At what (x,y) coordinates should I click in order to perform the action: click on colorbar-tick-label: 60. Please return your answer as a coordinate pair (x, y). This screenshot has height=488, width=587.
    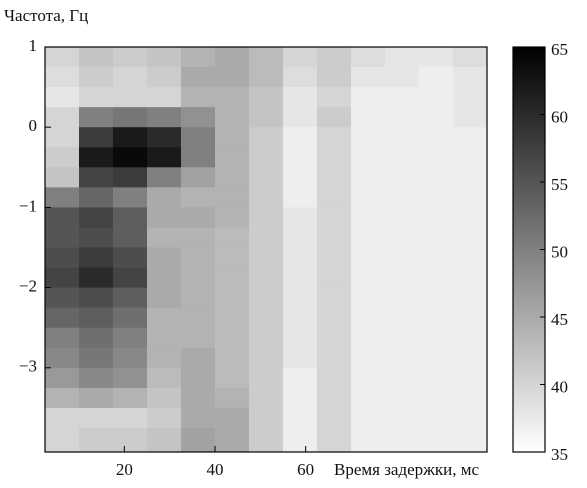
    Looking at the image, I should click on (559, 116).